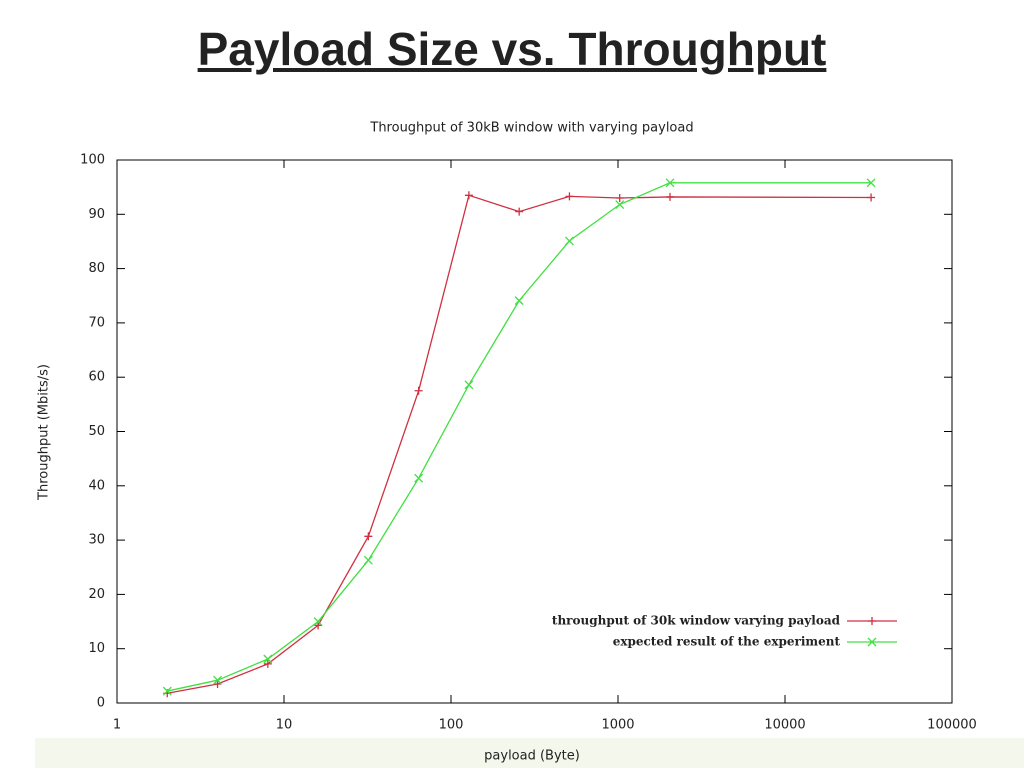  Describe the element at coordinates (952, 725) in the screenshot. I see `x-tick-label: 100000` at that location.